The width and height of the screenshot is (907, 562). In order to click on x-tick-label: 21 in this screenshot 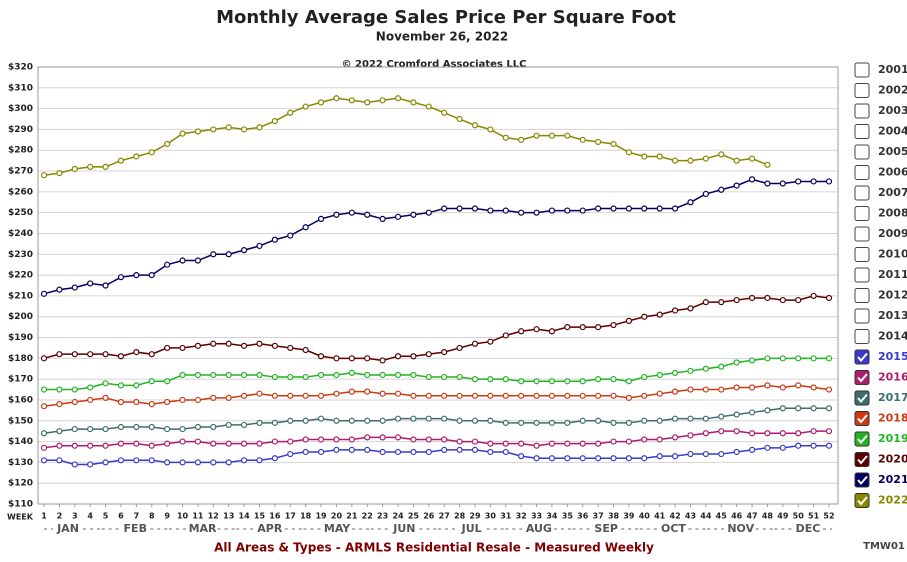, I will do `click(352, 516)`.